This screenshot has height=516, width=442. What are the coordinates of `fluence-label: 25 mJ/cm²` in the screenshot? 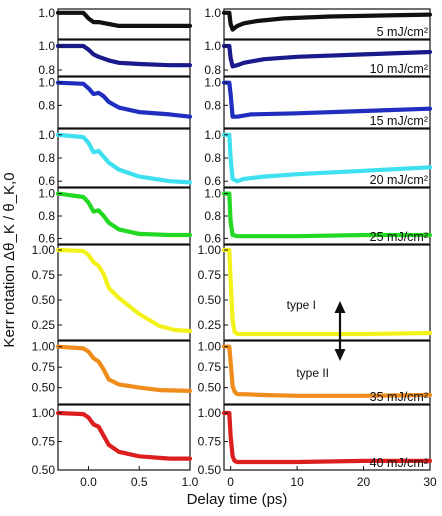 It's located at (399, 237).